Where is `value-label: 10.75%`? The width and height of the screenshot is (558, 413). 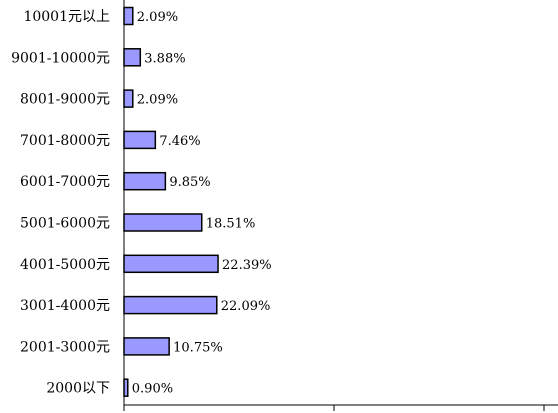
value-label: 10.75% is located at coordinates (198, 347).